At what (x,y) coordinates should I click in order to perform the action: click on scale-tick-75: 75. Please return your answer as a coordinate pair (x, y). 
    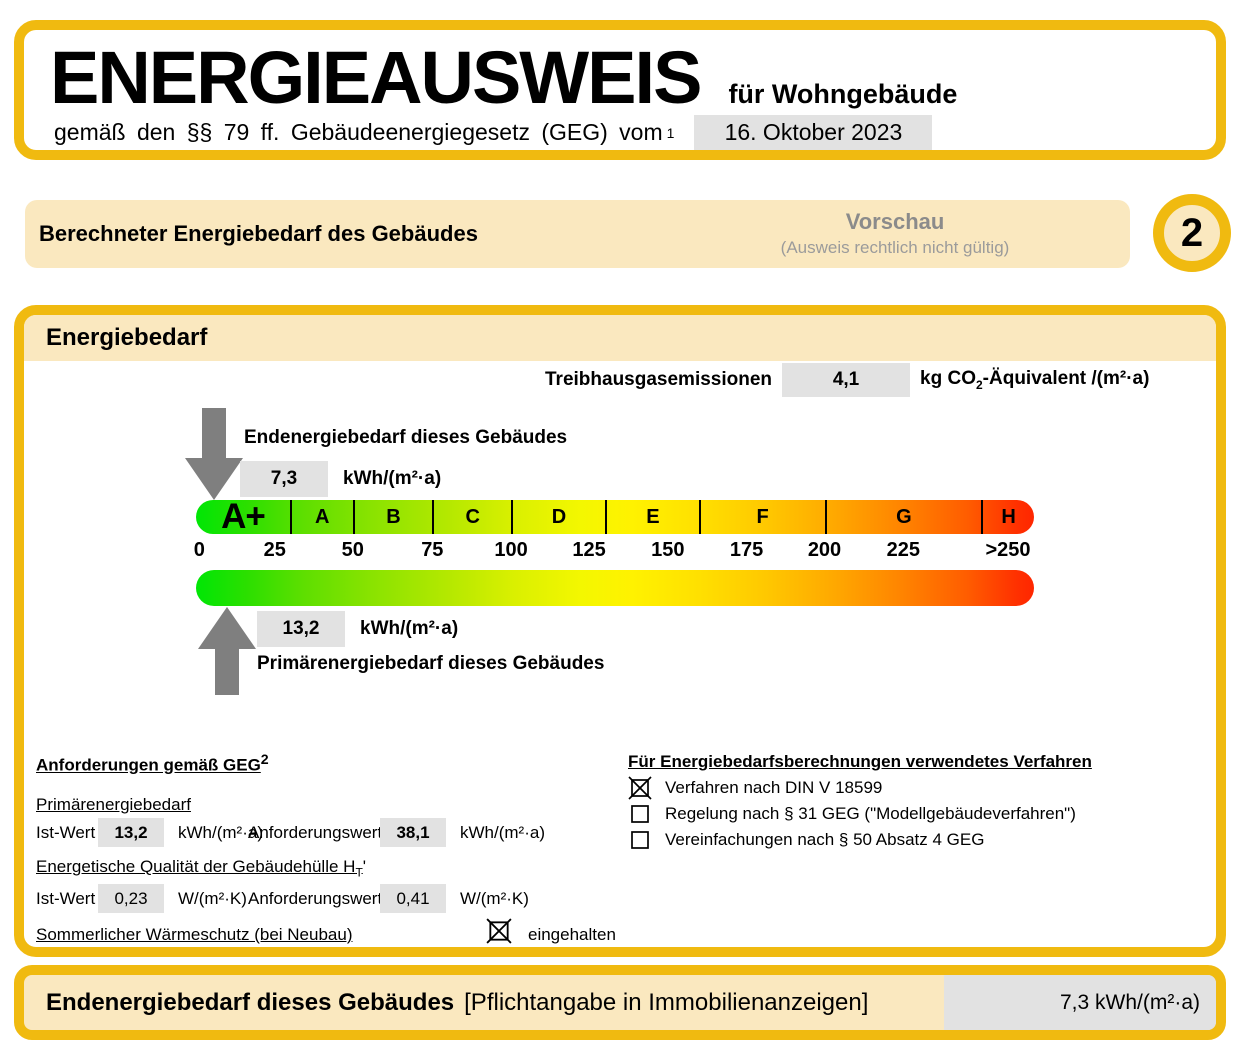
    Looking at the image, I should click on (432, 550).